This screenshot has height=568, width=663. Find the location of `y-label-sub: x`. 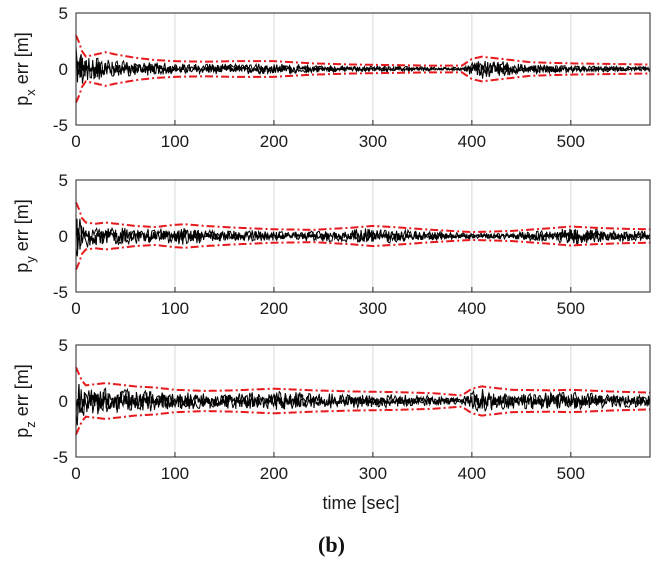

y-label-sub: x is located at coordinates (30, 92).